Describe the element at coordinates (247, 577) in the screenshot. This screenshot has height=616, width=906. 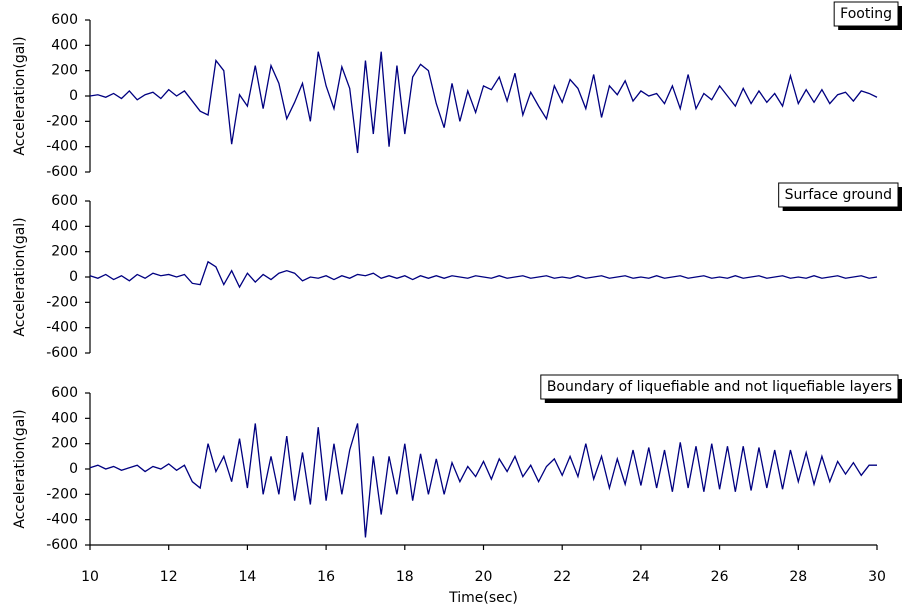
I see `x-tick-label: 14` at that location.